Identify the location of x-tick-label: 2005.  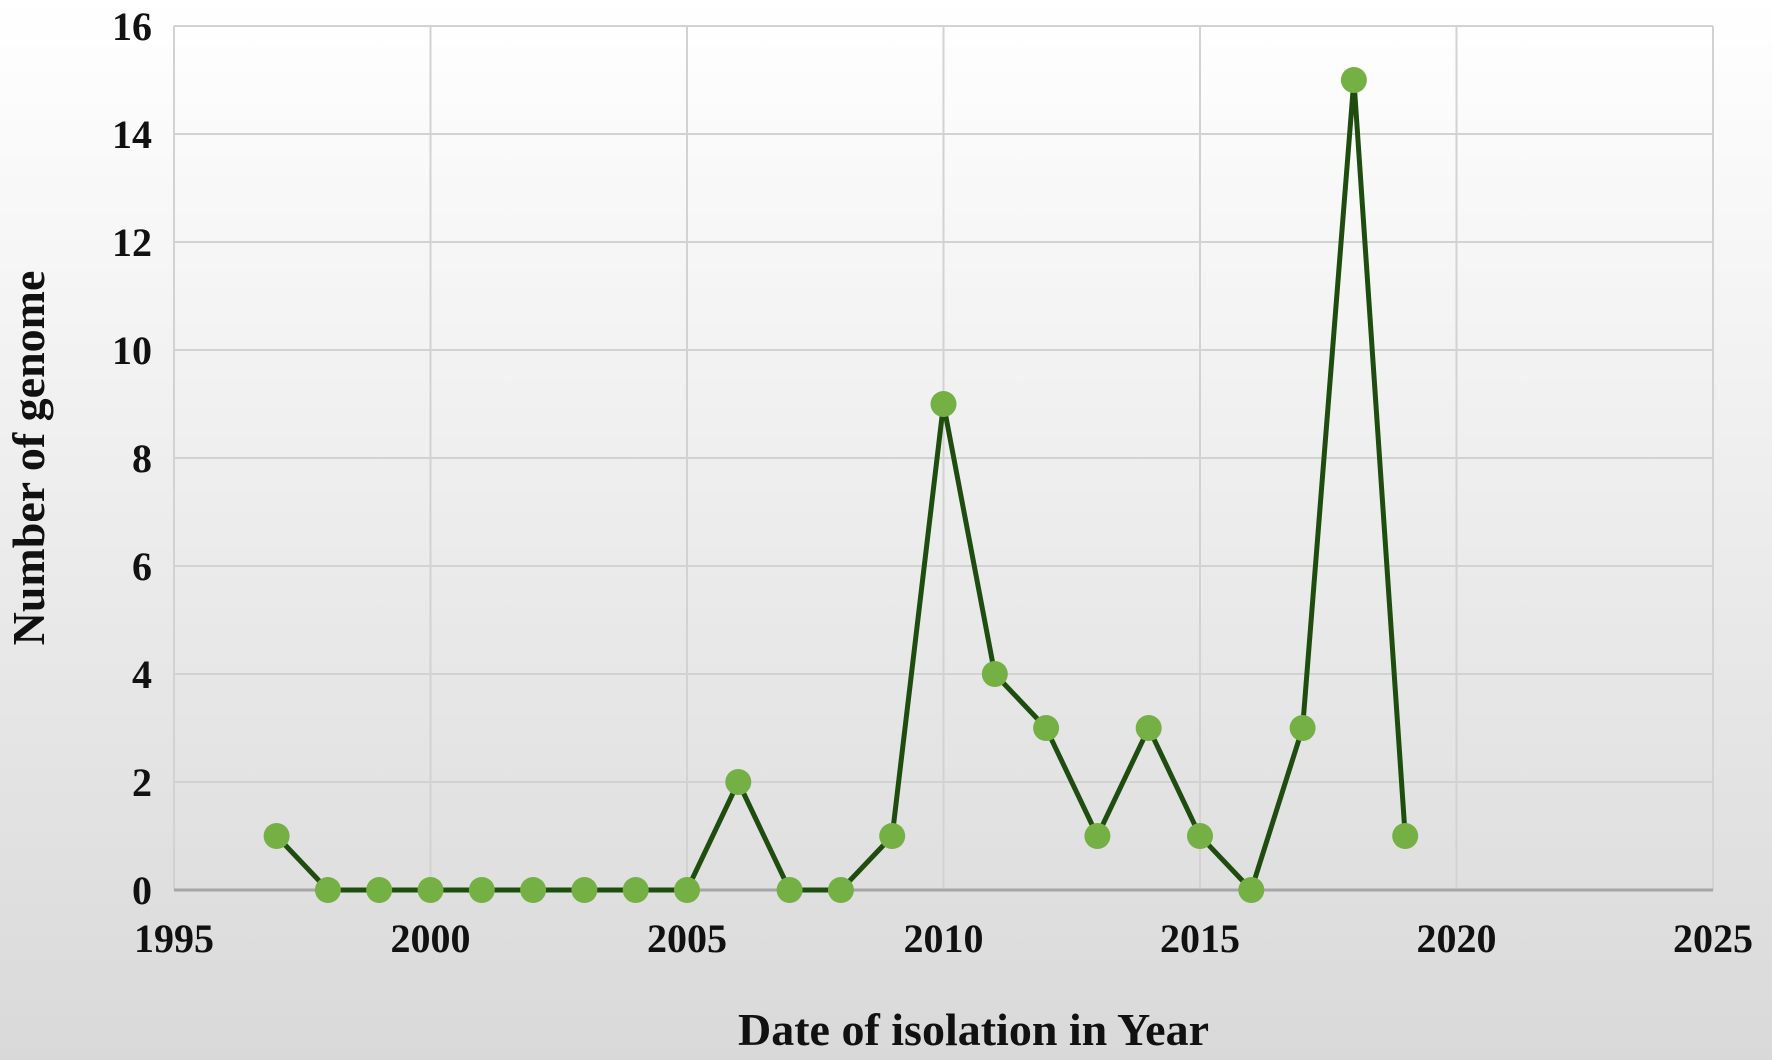
(687, 938).